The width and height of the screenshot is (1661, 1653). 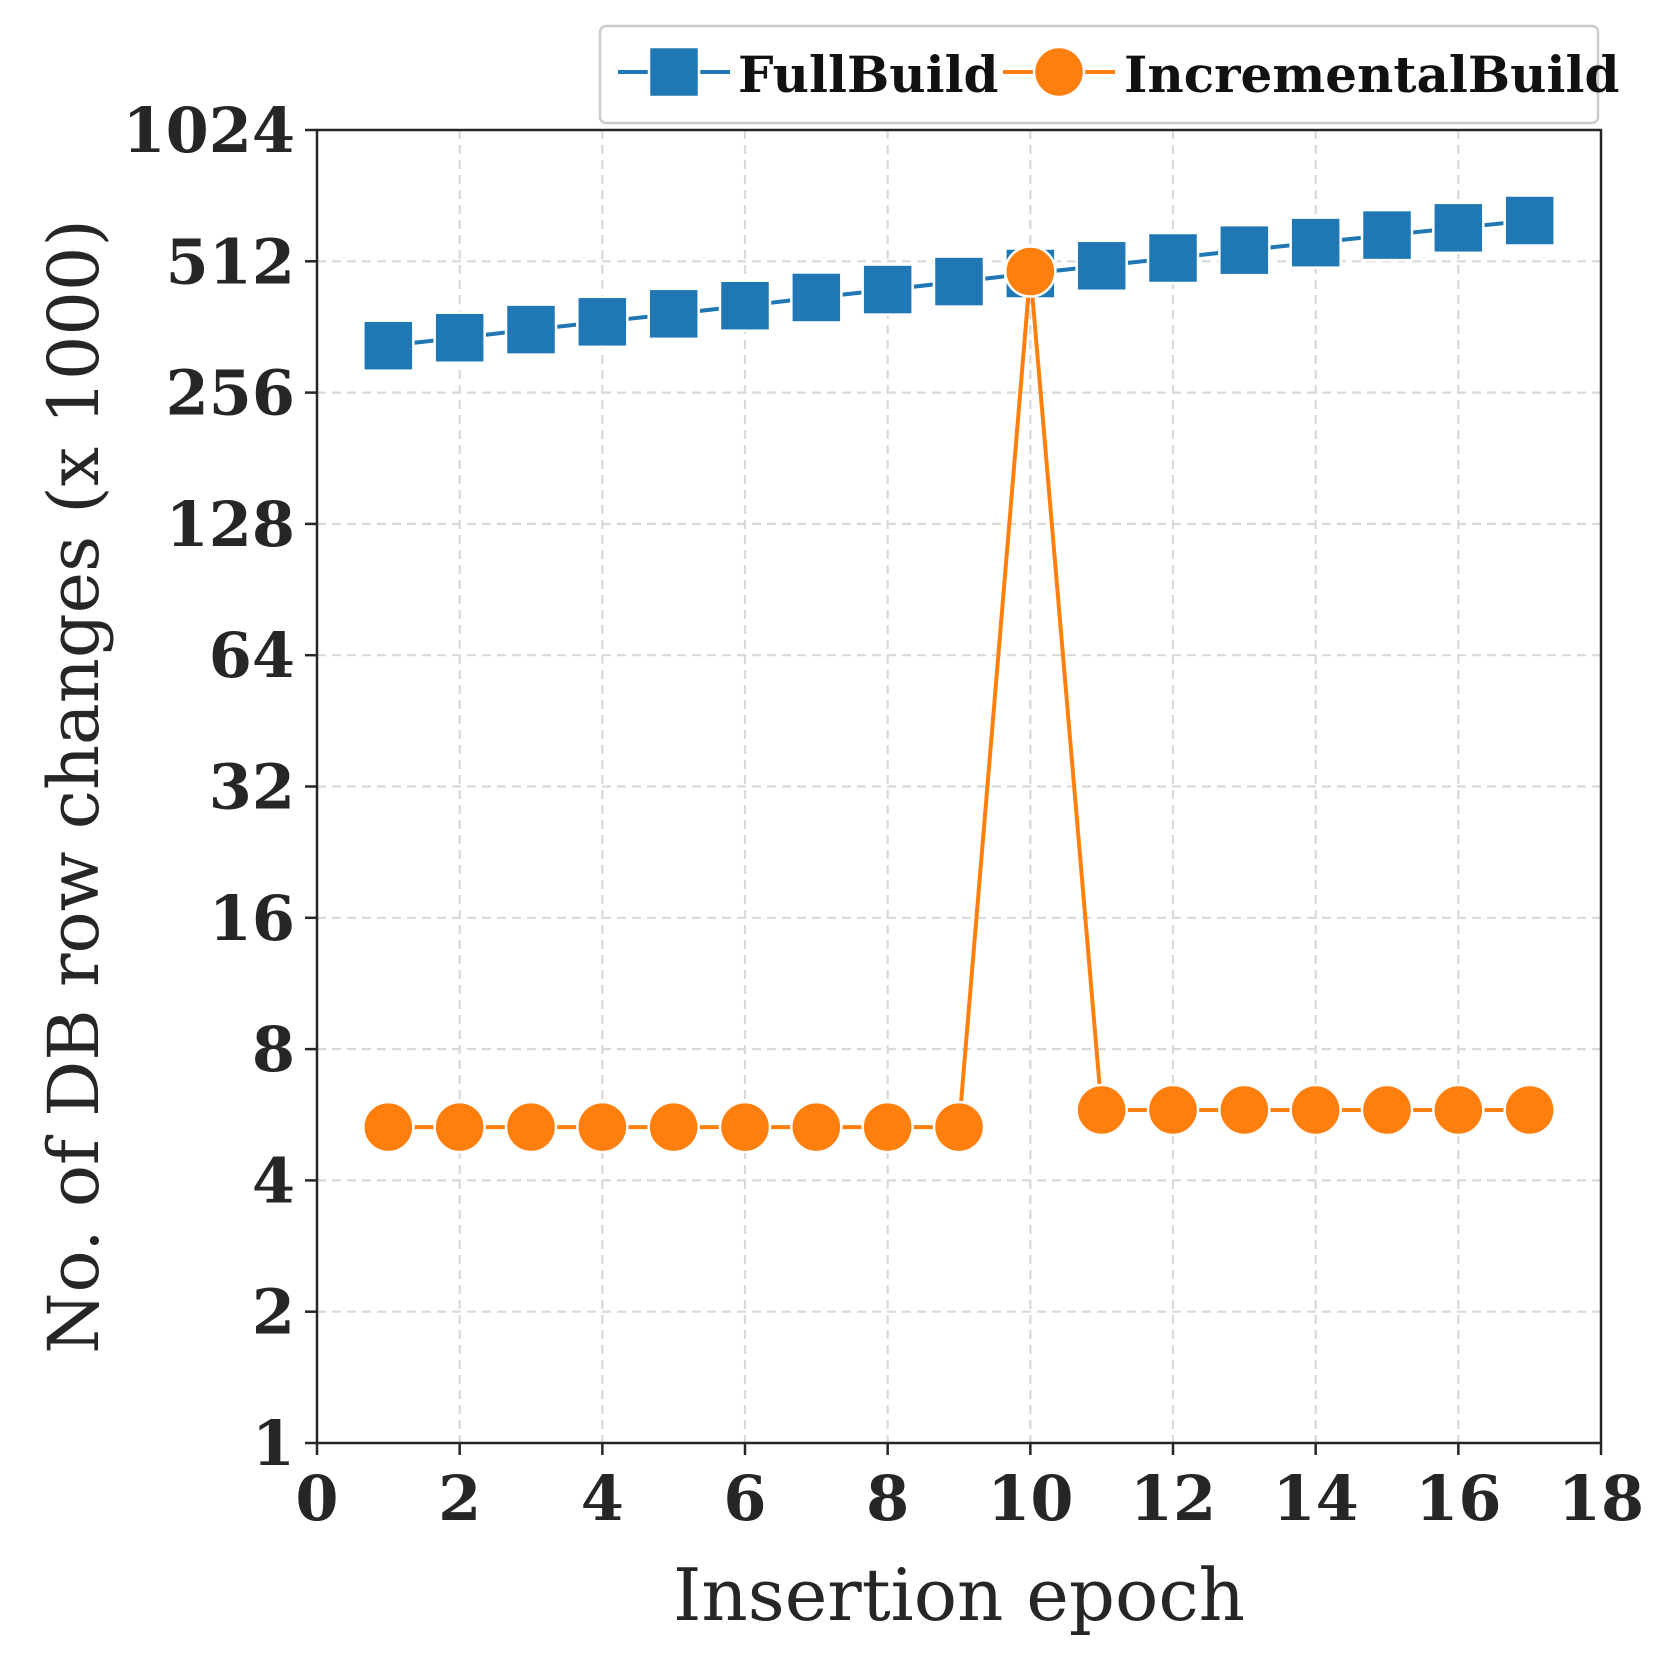 What do you see at coordinates (1173, 1498) in the screenshot?
I see `x-tick-label: 12` at bounding box center [1173, 1498].